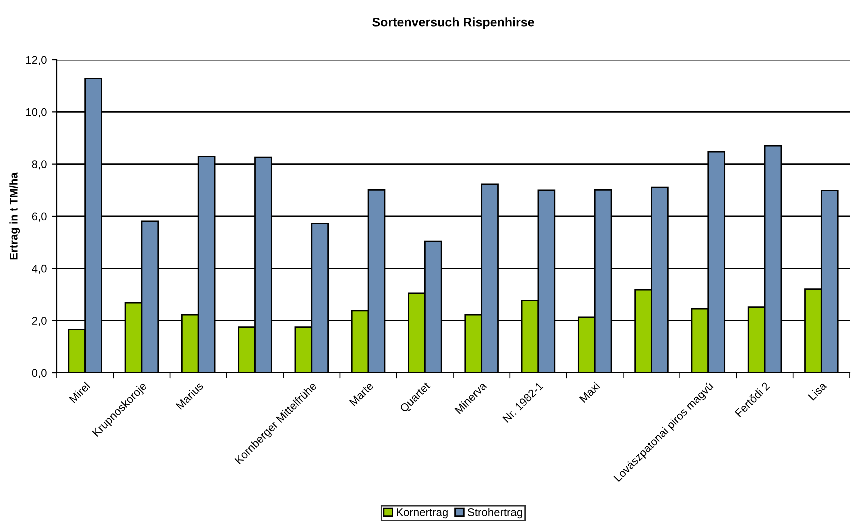 The width and height of the screenshot is (855, 525). Describe the element at coordinates (453, 24) in the screenshot. I see `chart-title: Sortenversuch Rispenhirse` at that location.